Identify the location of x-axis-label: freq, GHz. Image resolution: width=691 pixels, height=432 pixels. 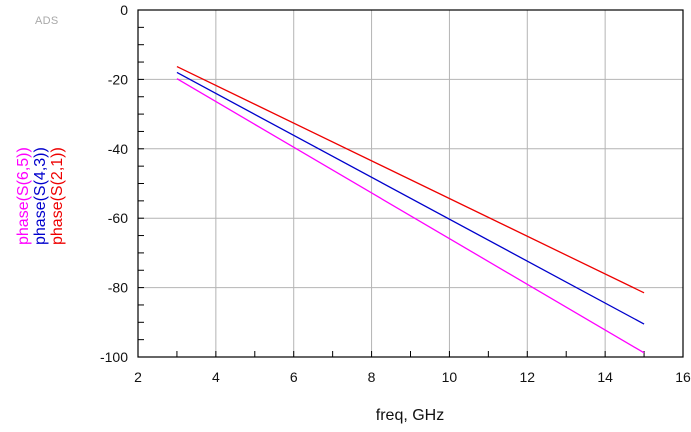
(410, 415).